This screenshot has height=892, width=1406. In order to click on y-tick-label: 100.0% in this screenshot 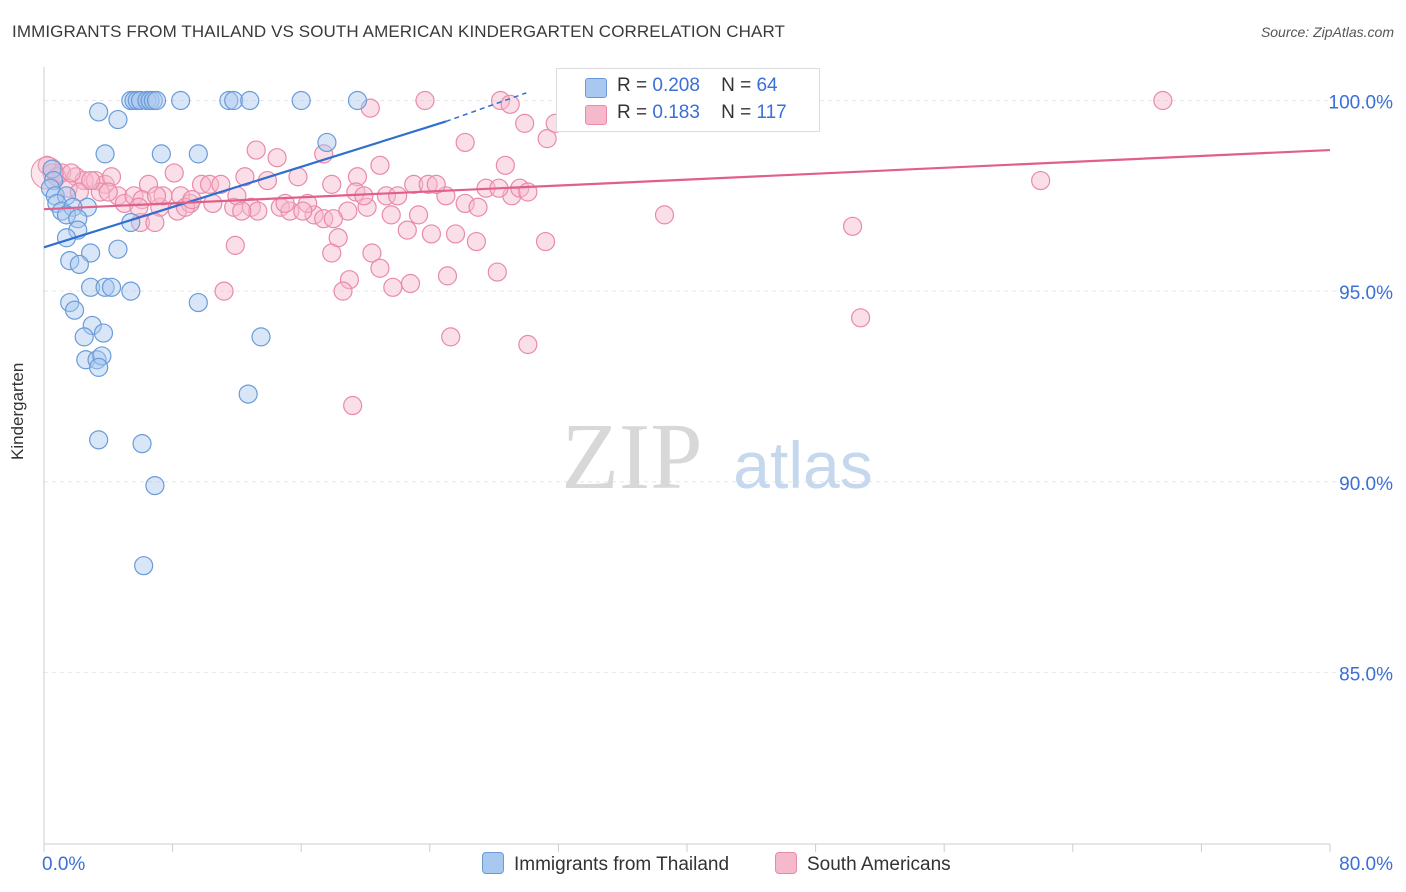, I will do `click(1361, 103)`.